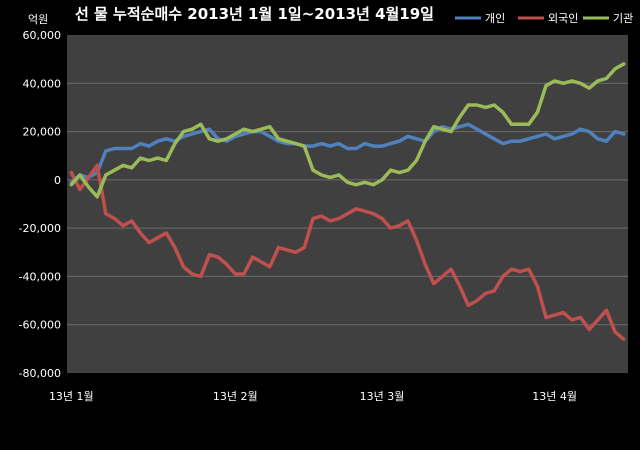 This screenshot has height=450, width=640. What do you see at coordinates (544, 18) in the screenshot?
I see `legend: 개인 외국인 기관` at bounding box center [544, 18].